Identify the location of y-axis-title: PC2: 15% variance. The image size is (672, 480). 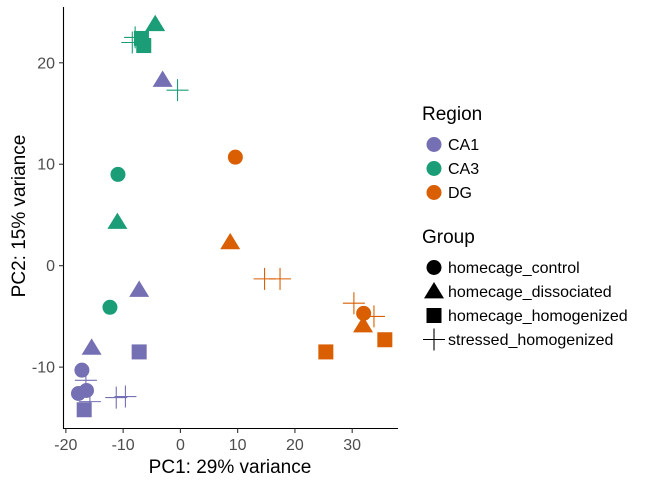
(19, 216).